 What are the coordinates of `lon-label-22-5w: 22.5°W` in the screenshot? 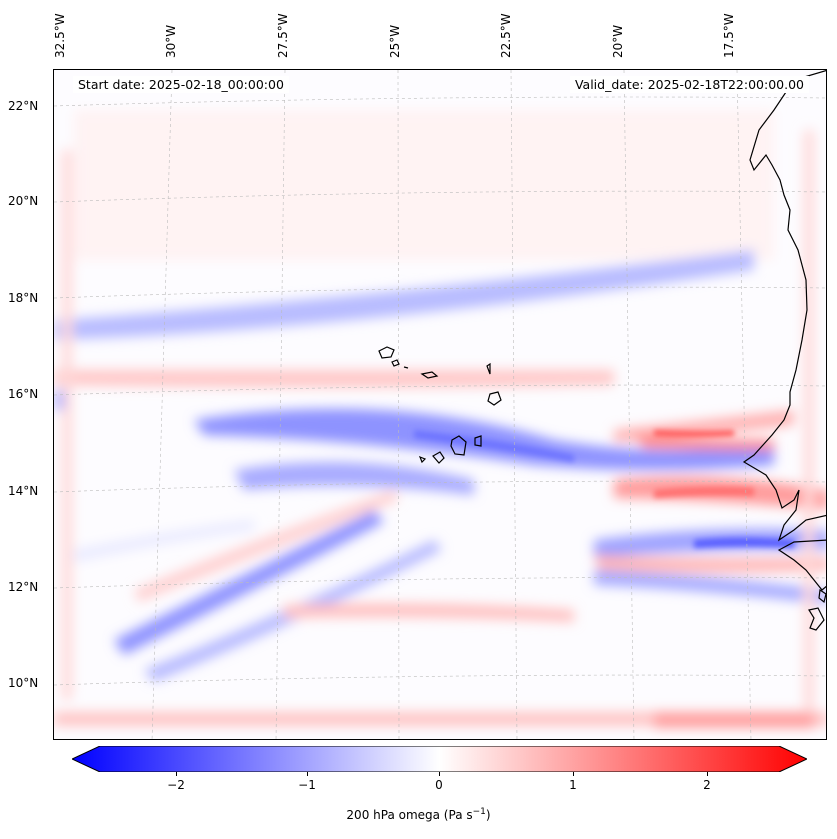 It's located at (506, 35).